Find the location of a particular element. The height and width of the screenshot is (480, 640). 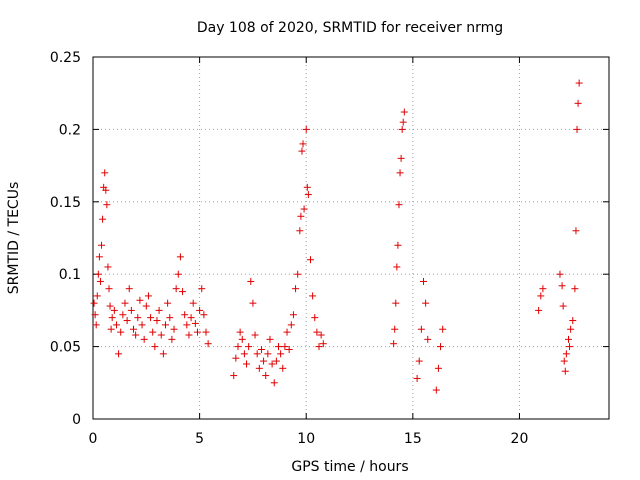

x-tick-label: 15 is located at coordinates (413, 439).